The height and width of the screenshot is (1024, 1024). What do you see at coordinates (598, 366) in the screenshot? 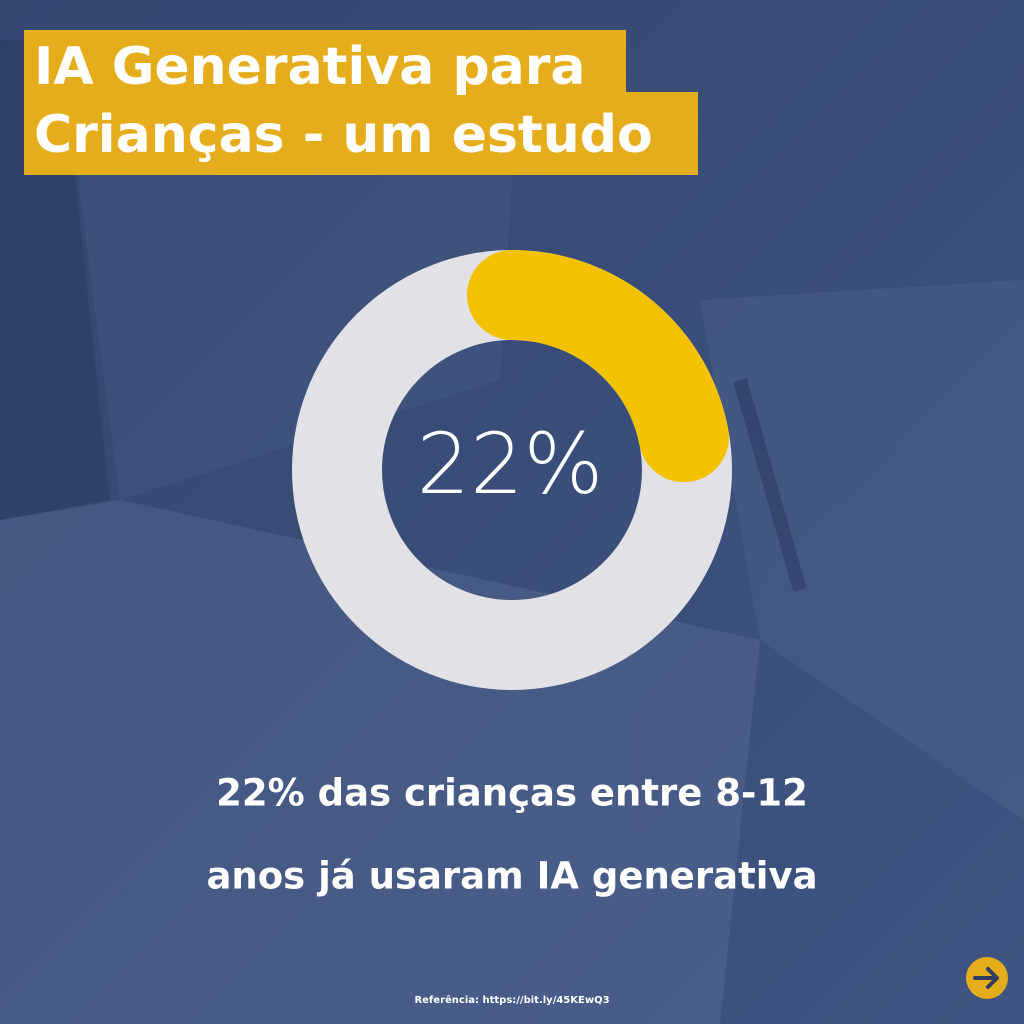
I see `donut-segment` at bounding box center [598, 366].